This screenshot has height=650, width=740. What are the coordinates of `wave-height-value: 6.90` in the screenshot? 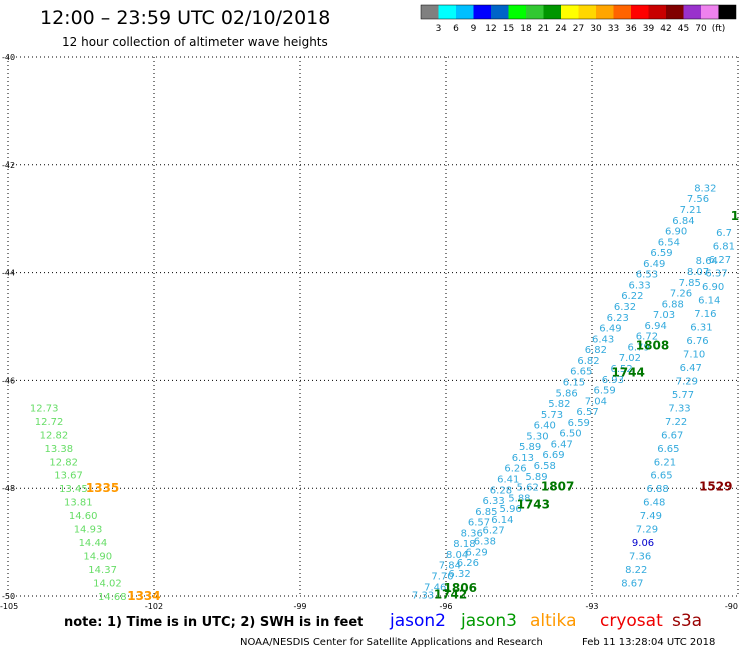 It's located at (713, 287).